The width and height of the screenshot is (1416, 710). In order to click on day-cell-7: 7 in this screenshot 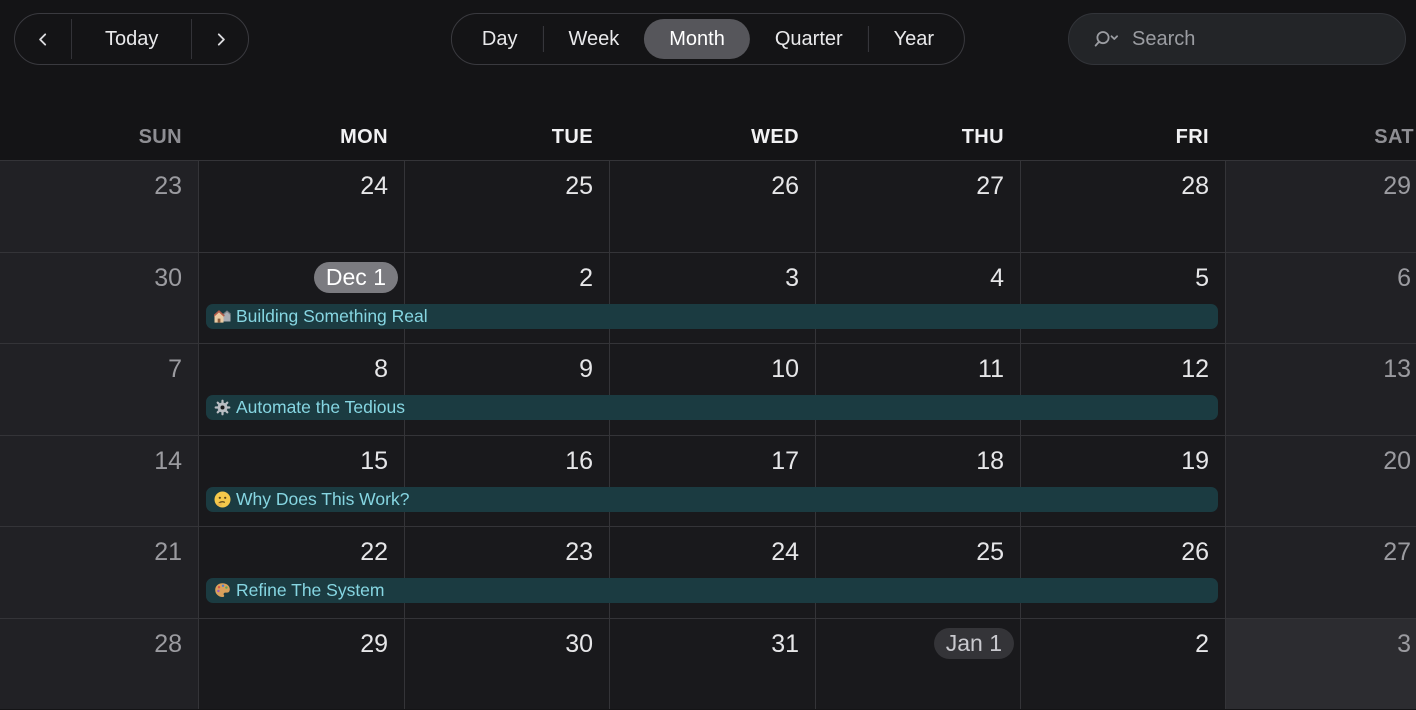, I will do `click(99, 389)`.